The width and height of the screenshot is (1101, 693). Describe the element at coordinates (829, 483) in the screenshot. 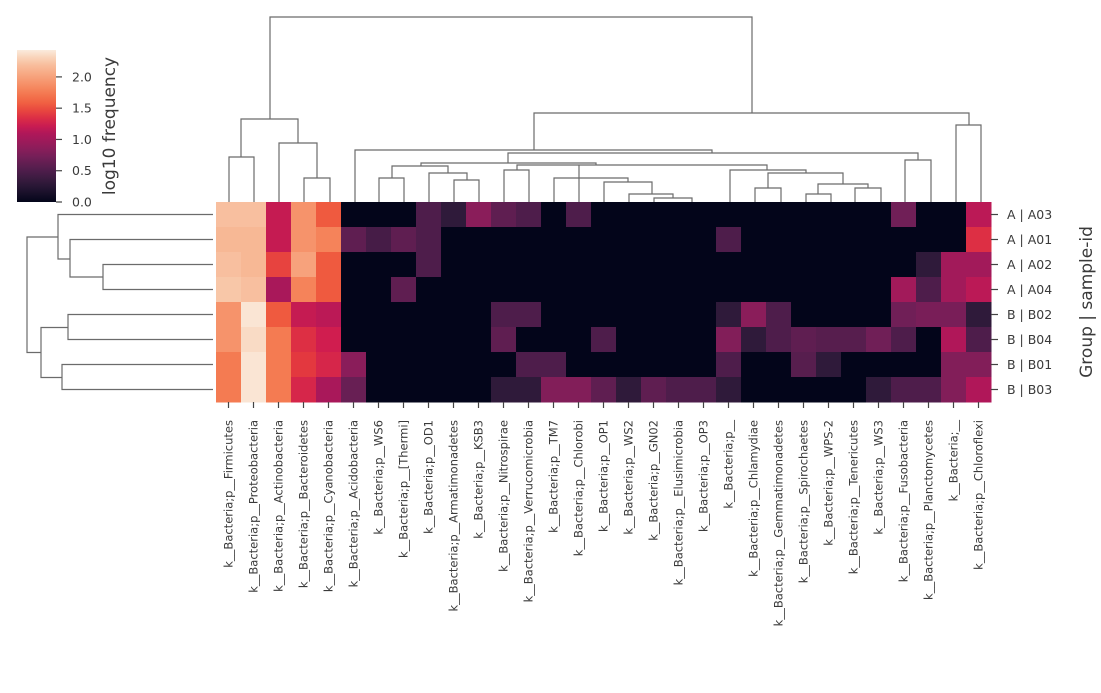

I see `column-label: k__Bacteria;p__WPS-2` at that location.